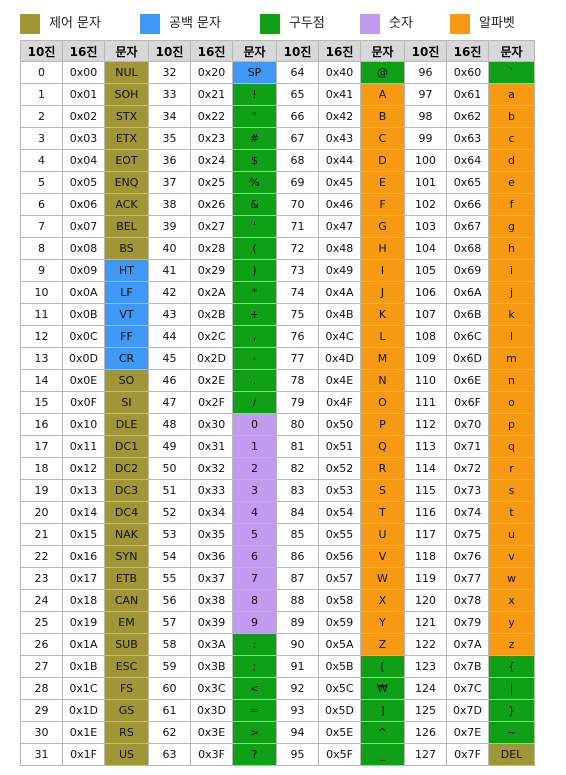 Image resolution: width=566 pixels, height=775 pixels. Describe the element at coordinates (425, 314) in the screenshot. I see `decimal-cell: 107` at that location.